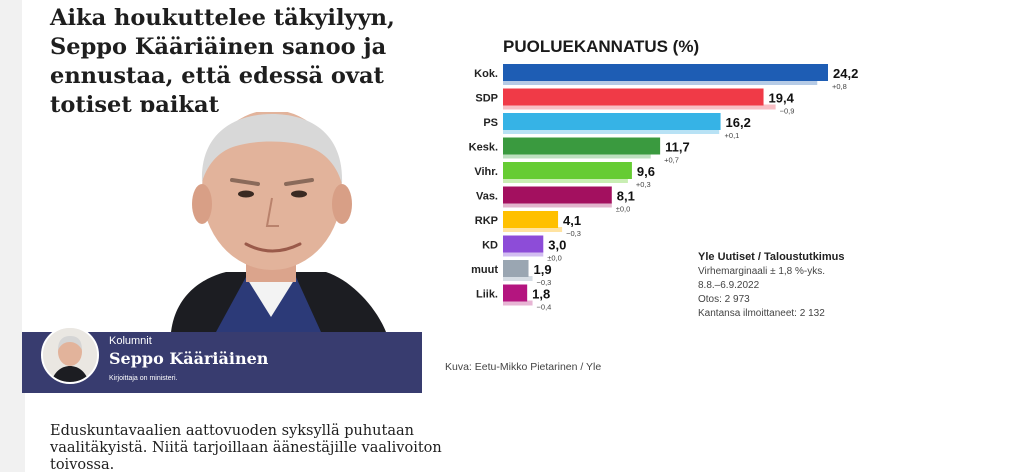 This screenshot has height=474, width=1024. Describe the element at coordinates (732, 135) in the screenshot. I see `change-label-2: +0,1` at that location.